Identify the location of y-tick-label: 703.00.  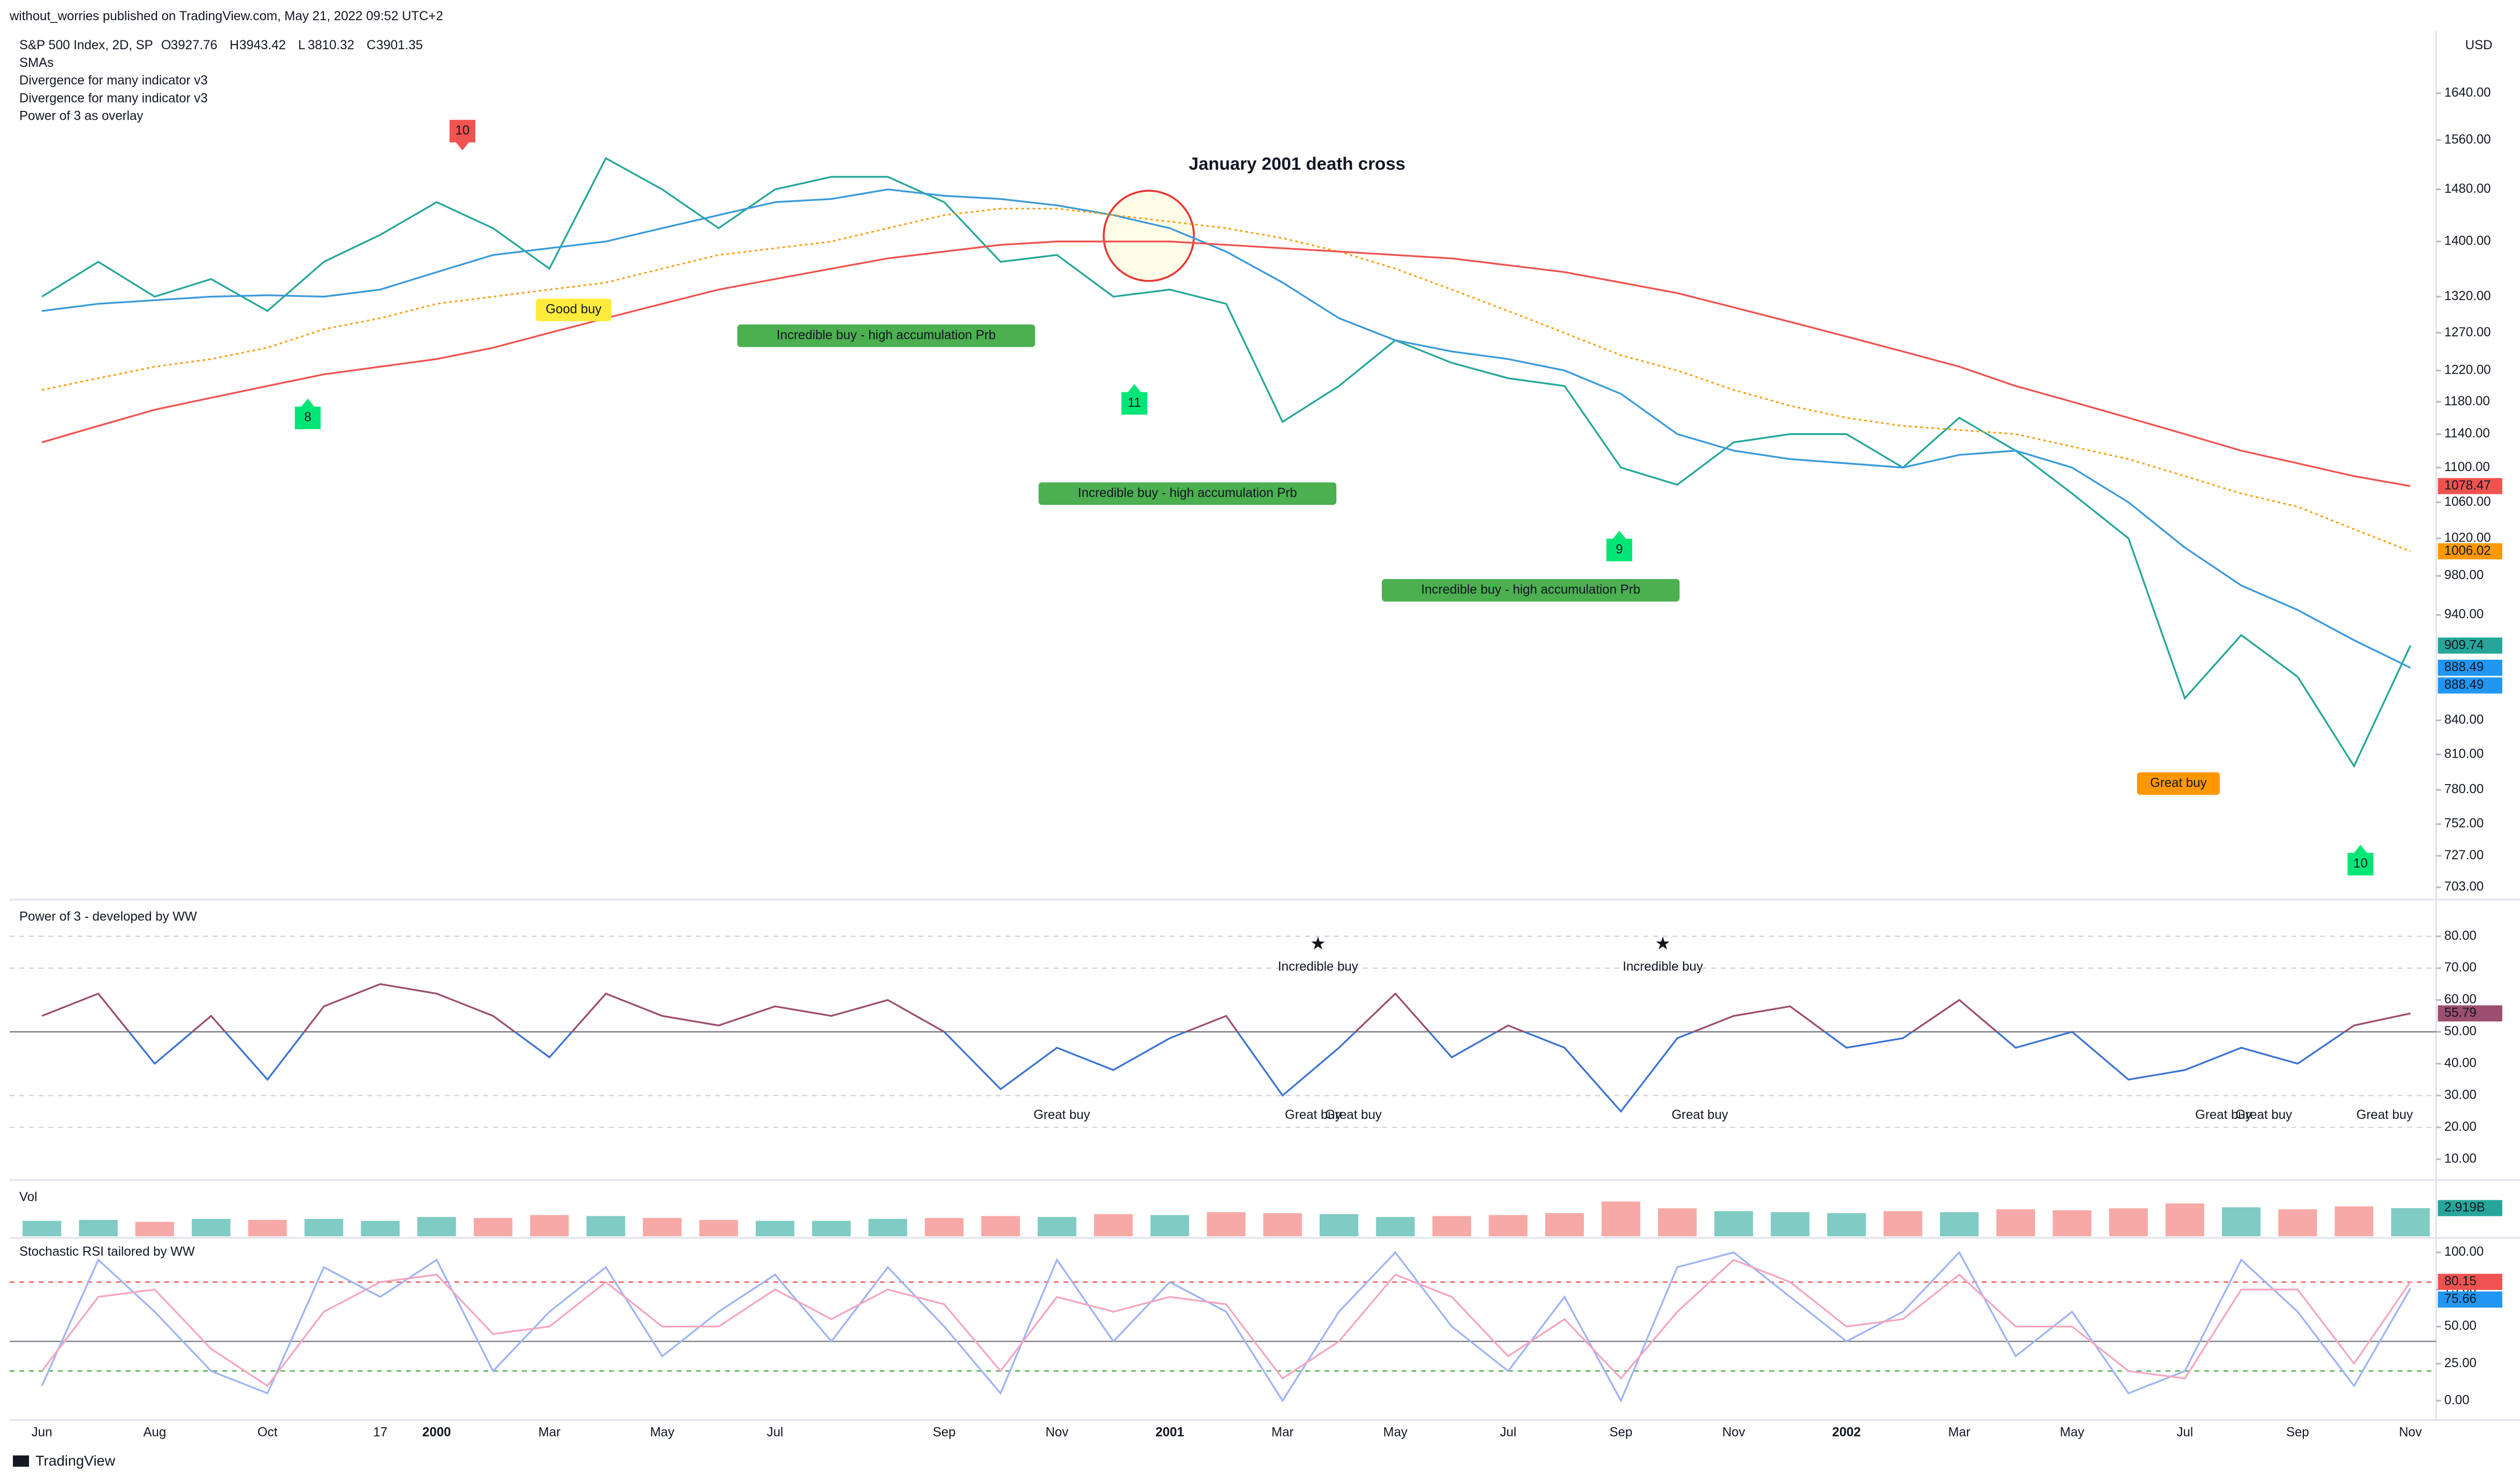
(2464, 886).